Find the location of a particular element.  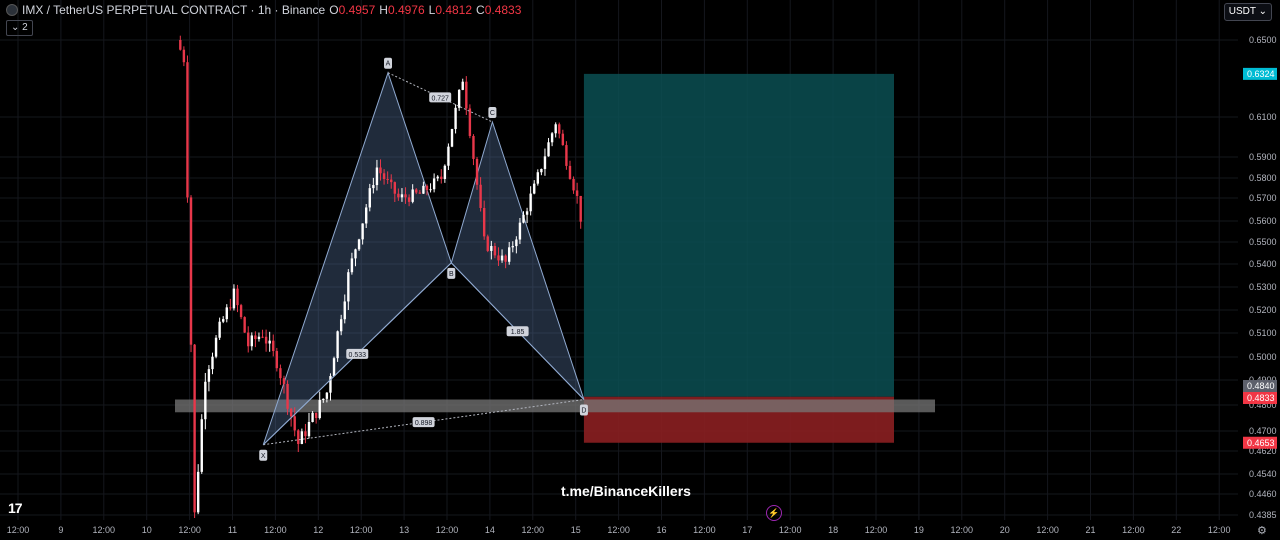

price-tag-label: 0.4833 is located at coordinates (1261, 398).